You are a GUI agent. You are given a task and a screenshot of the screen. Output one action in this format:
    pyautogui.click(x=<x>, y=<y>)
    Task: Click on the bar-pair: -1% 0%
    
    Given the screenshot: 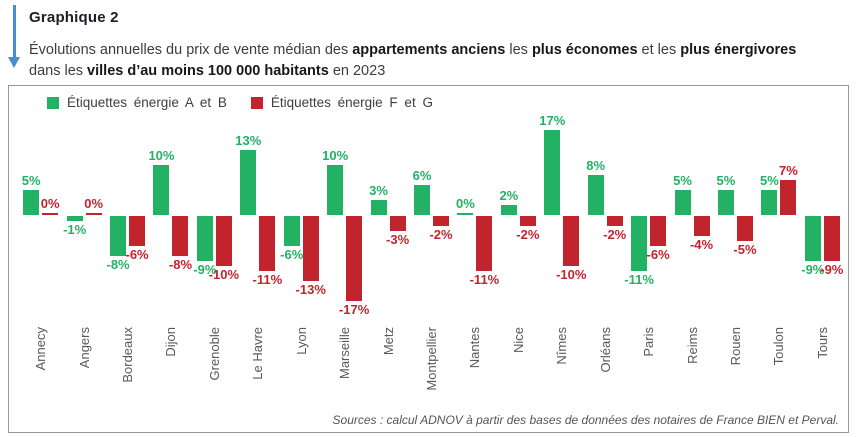 What is the action you would take?
    pyautogui.click(x=83, y=217)
    